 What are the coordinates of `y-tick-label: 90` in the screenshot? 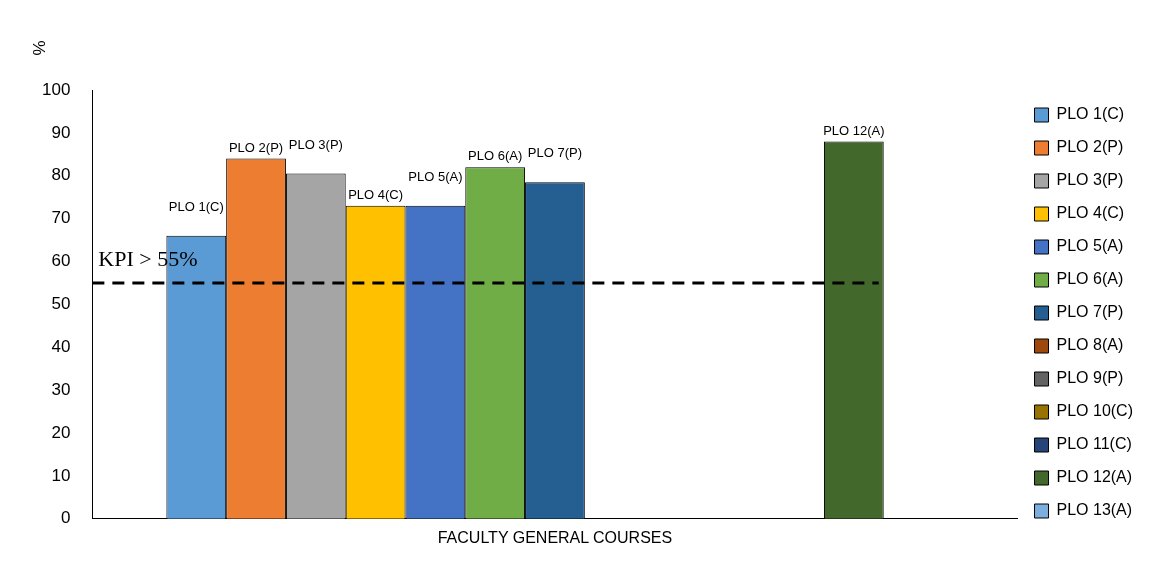 It's located at (61, 132).